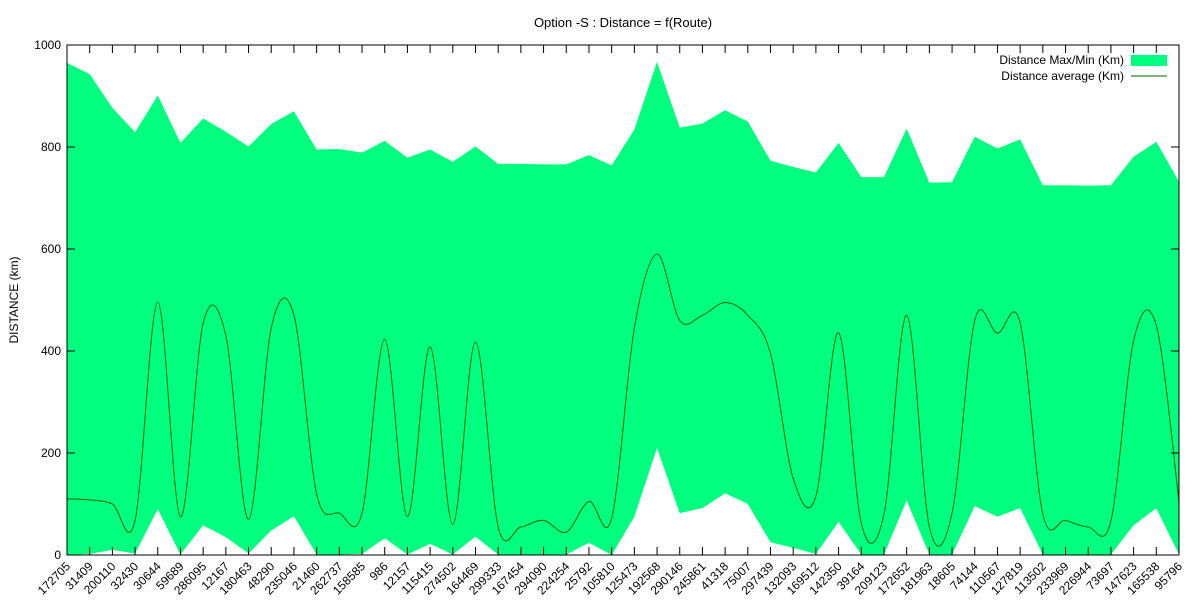 This screenshot has height=600, width=1200. I want to click on y-tick-label: 200, so click(51, 453).